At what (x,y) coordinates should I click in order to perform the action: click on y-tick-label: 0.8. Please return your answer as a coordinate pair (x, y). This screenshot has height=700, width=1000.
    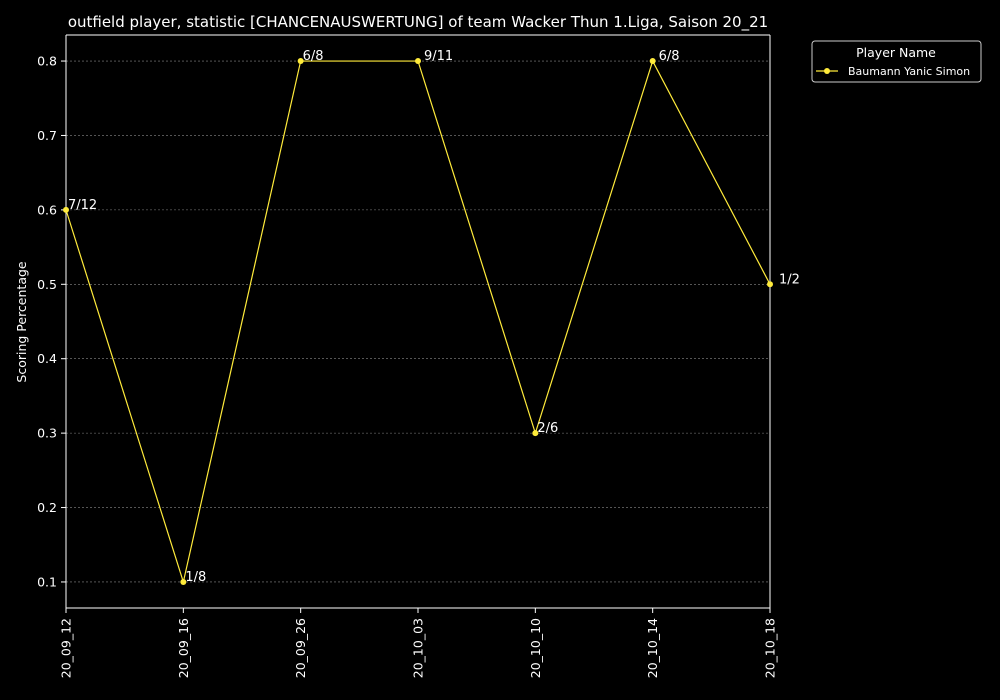
    Looking at the image, I should click on (47, 61).